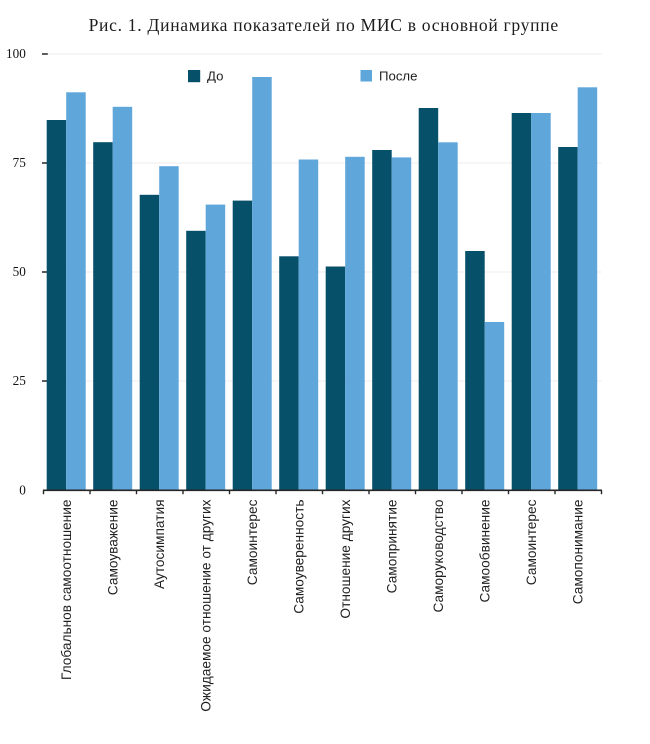  I want to click on svg-text: Самопонимание, so click(577, 552).